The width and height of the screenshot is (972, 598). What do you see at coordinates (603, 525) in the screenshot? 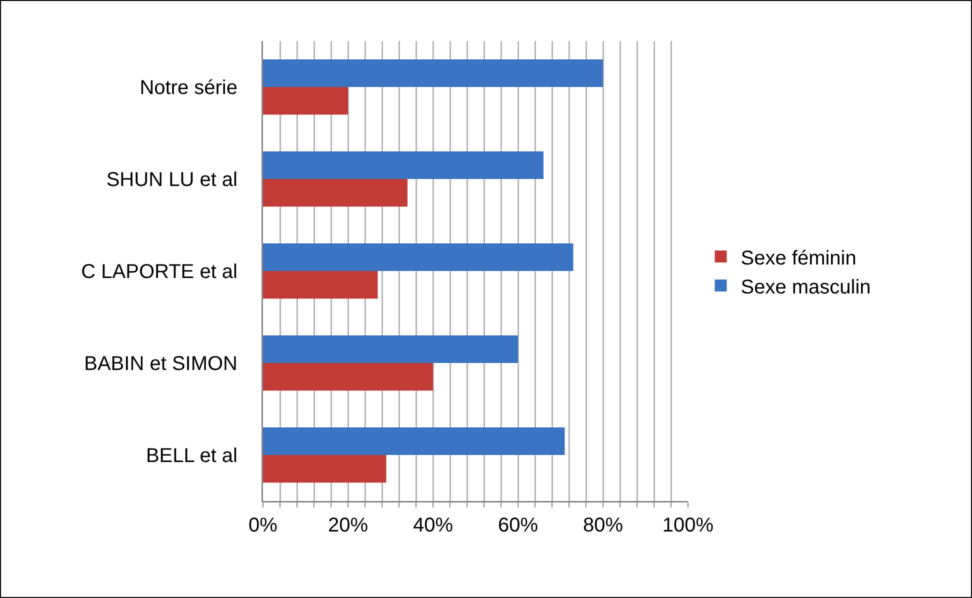
I see `x-tick-label: 80%` at bounding box center [603, 525].